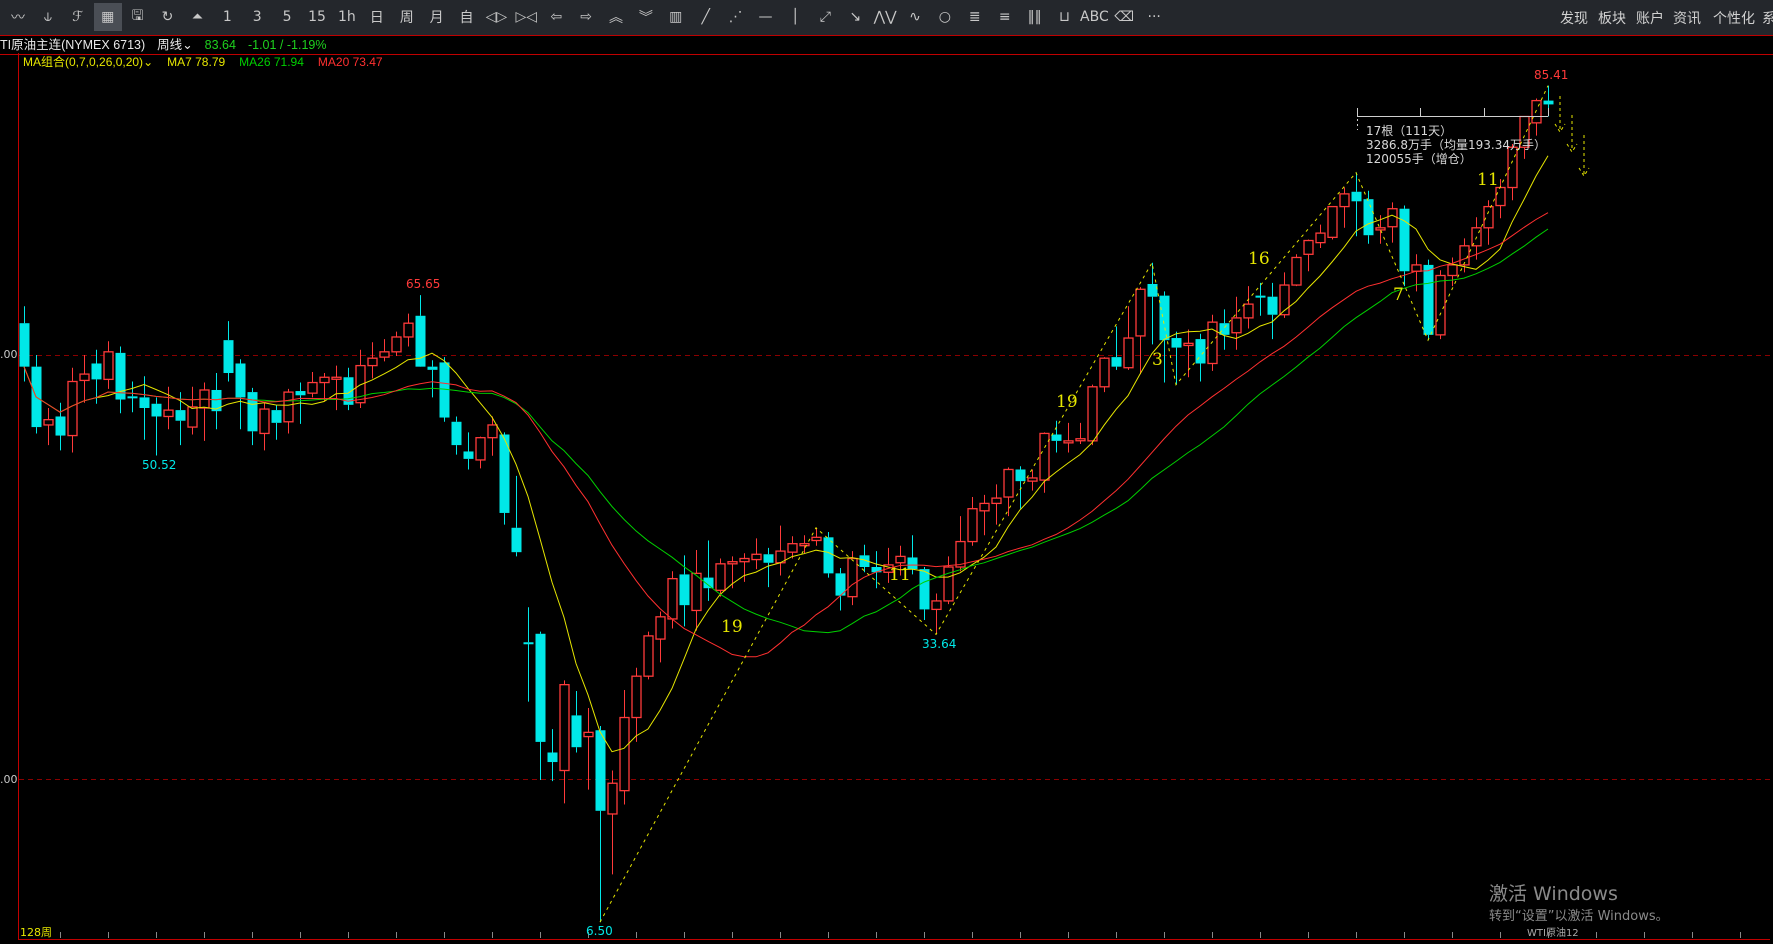 Image resolution: width=1773 pixels, height=944 pixels. I want to click on period-button: 月, so click(436, 18).